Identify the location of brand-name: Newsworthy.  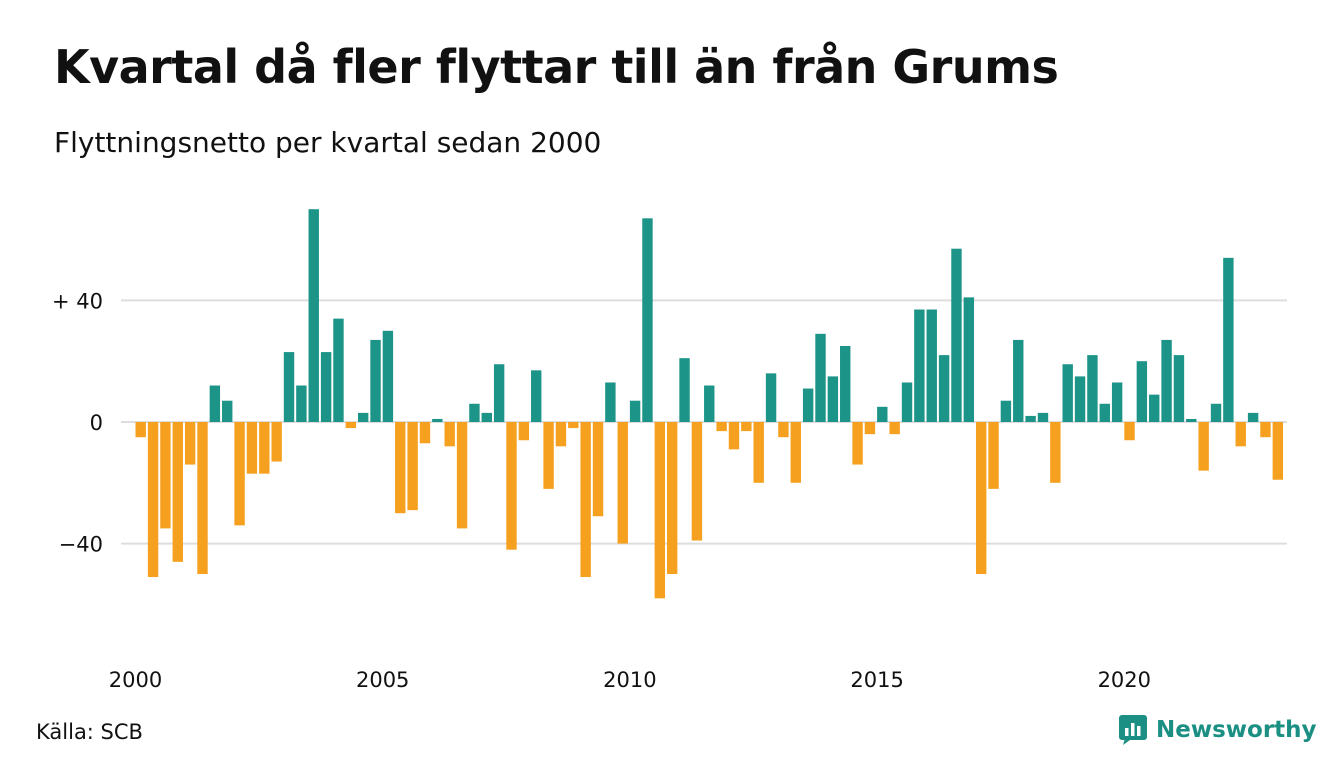
(1236, 730).